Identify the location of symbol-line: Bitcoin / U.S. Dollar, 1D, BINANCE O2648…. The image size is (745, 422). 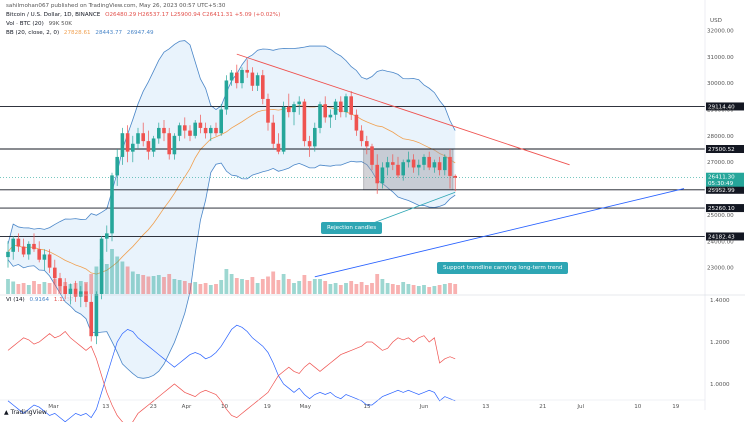
(144, 15).